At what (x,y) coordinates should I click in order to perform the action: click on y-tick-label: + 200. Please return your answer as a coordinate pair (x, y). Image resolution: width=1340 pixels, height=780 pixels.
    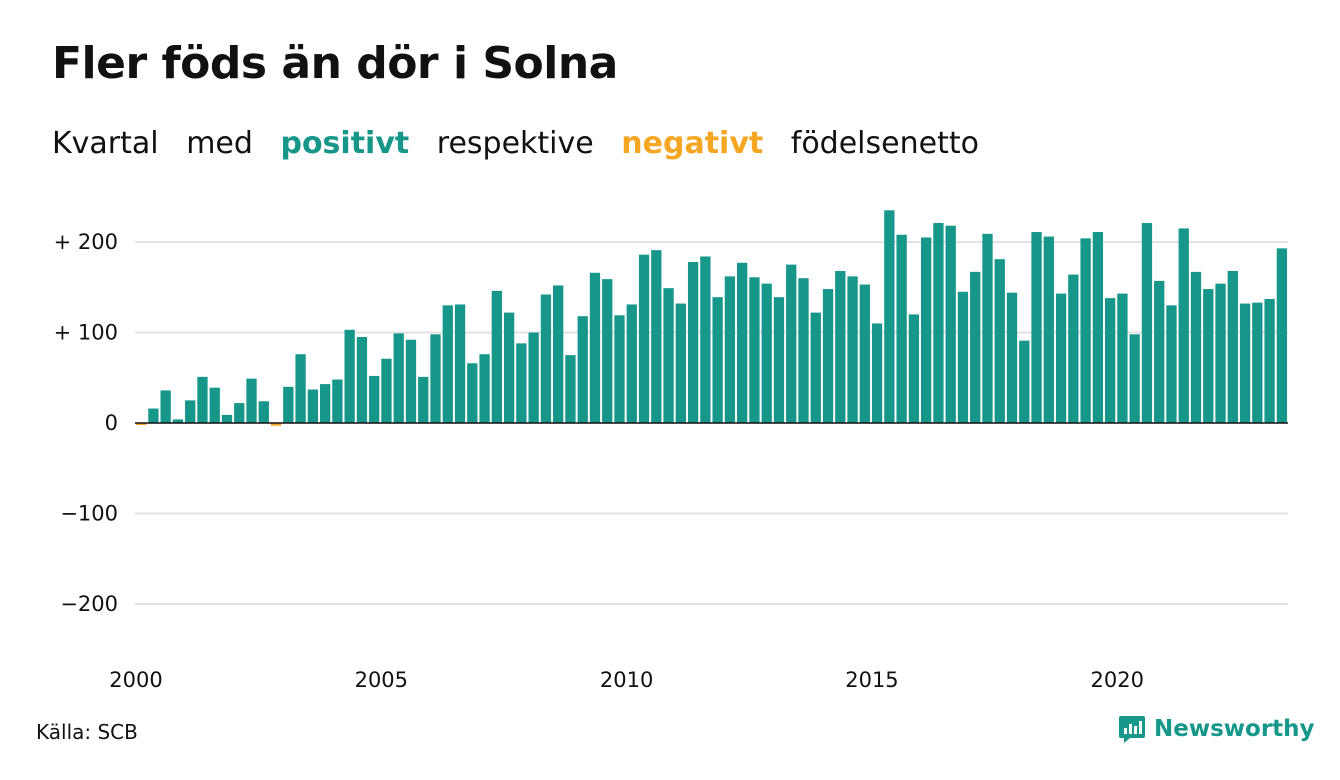
    Looking at the image, I should click on (86, 242).